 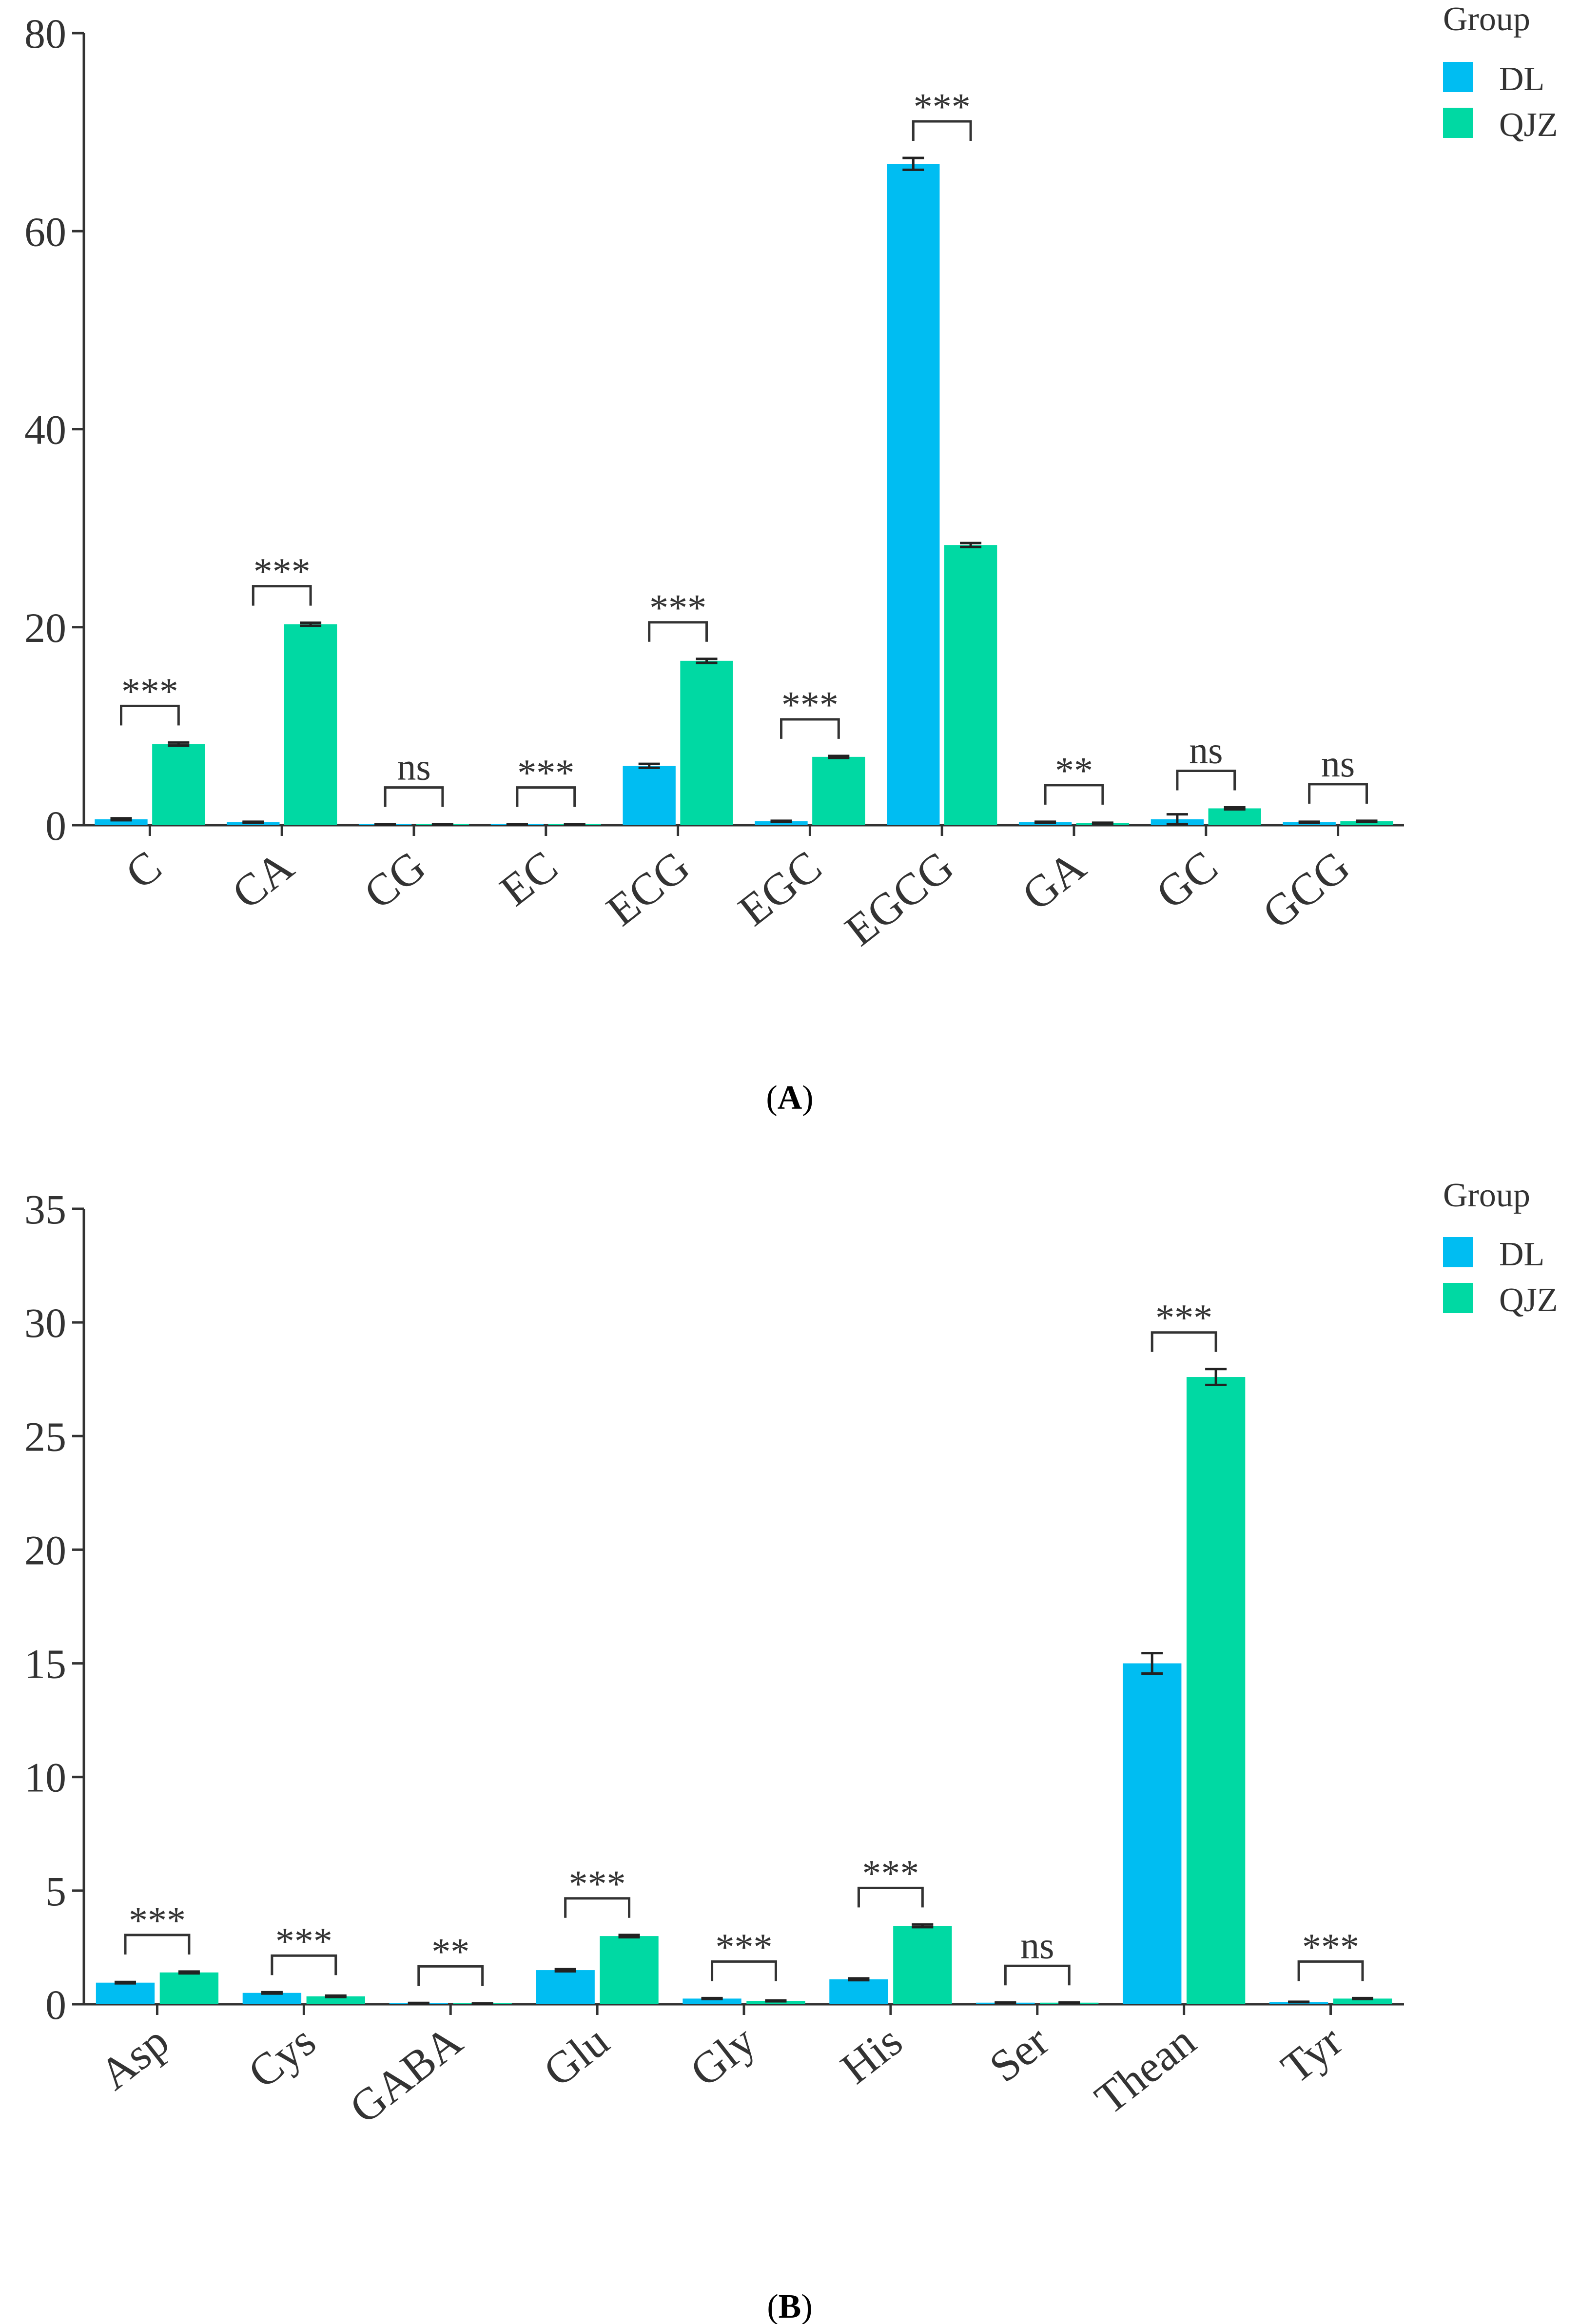 What do you see at coordinates (121, 822) in the screenshot?
I see `bar-DL-C` at bounding box center [121, 822].